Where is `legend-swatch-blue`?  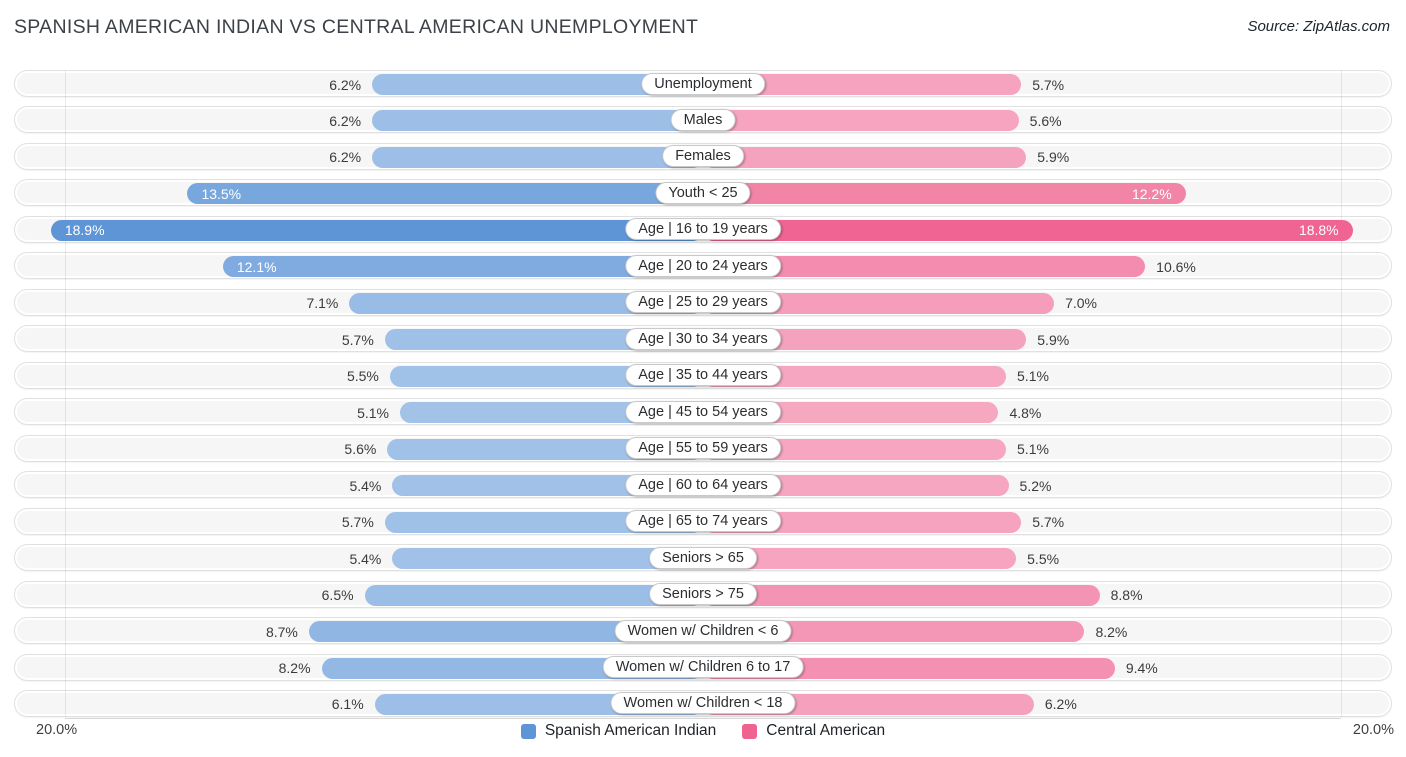 legend-swatch-blue is located at coordinates (528, 731).